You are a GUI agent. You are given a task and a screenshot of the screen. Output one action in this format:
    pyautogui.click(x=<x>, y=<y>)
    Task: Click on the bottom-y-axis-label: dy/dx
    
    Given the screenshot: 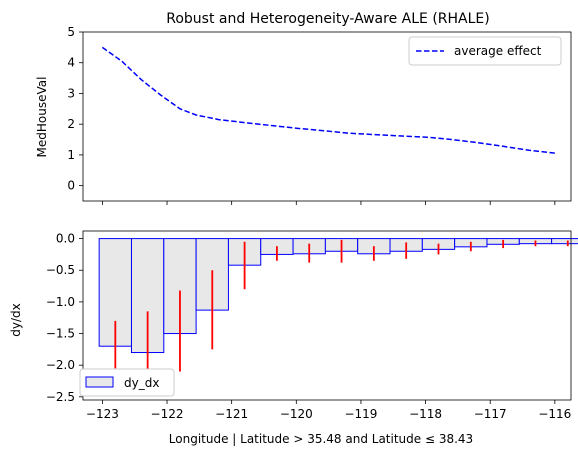 What is the action you would take?
    pyautogui.click(x=16, y=319)
    